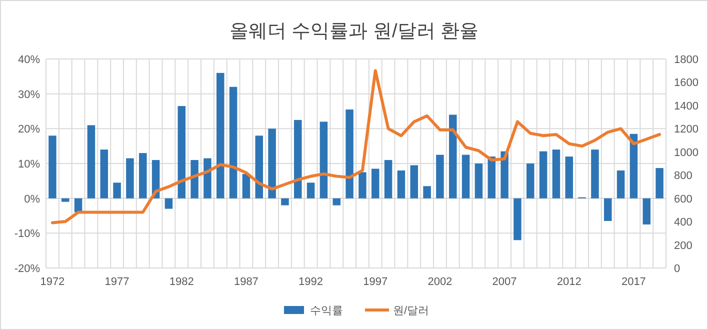 This screenshot has width=708, height=330. Describe the element at coordinates (686, 106) in the screenshot. I see `y2-tick-label: 1400` at that location.